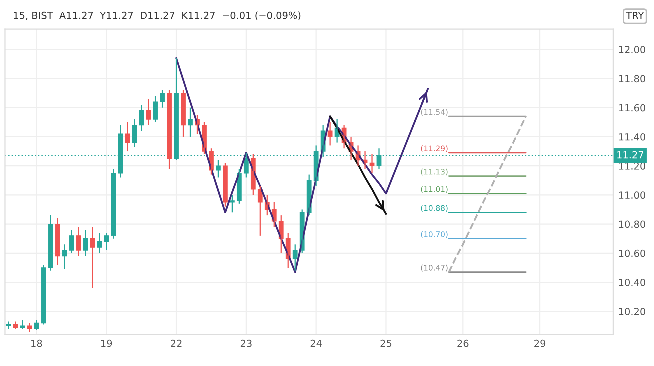 This screenshot has width=654, height=366. What do you see at coordinates (632, 79) in the screenshot?
I see `y-tick-label: 11.80` at bounding box center [632, 79].